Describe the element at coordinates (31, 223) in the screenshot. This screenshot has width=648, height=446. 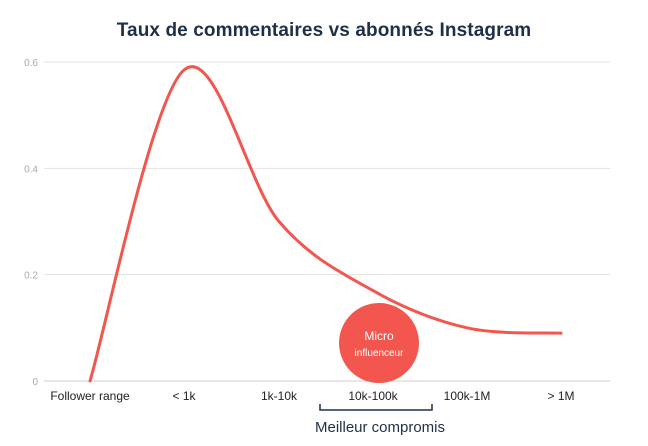
I see `y-axis: 0 0.2 0.4 0.6` at that location.